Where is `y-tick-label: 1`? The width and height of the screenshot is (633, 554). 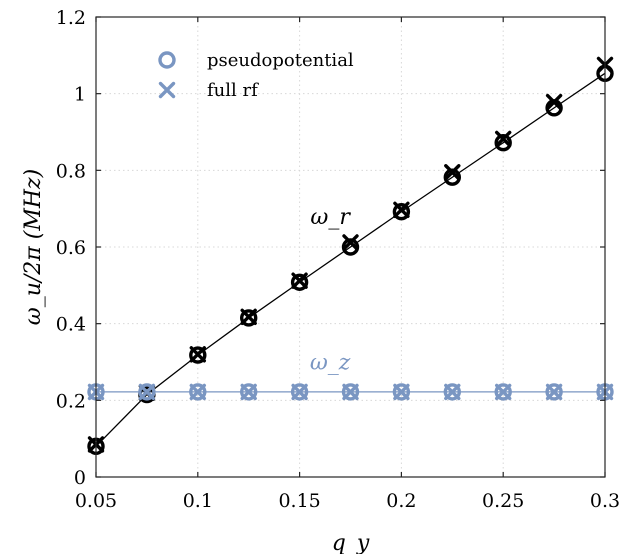 y-tick-label: 1 is located at coordinates (80, 95).